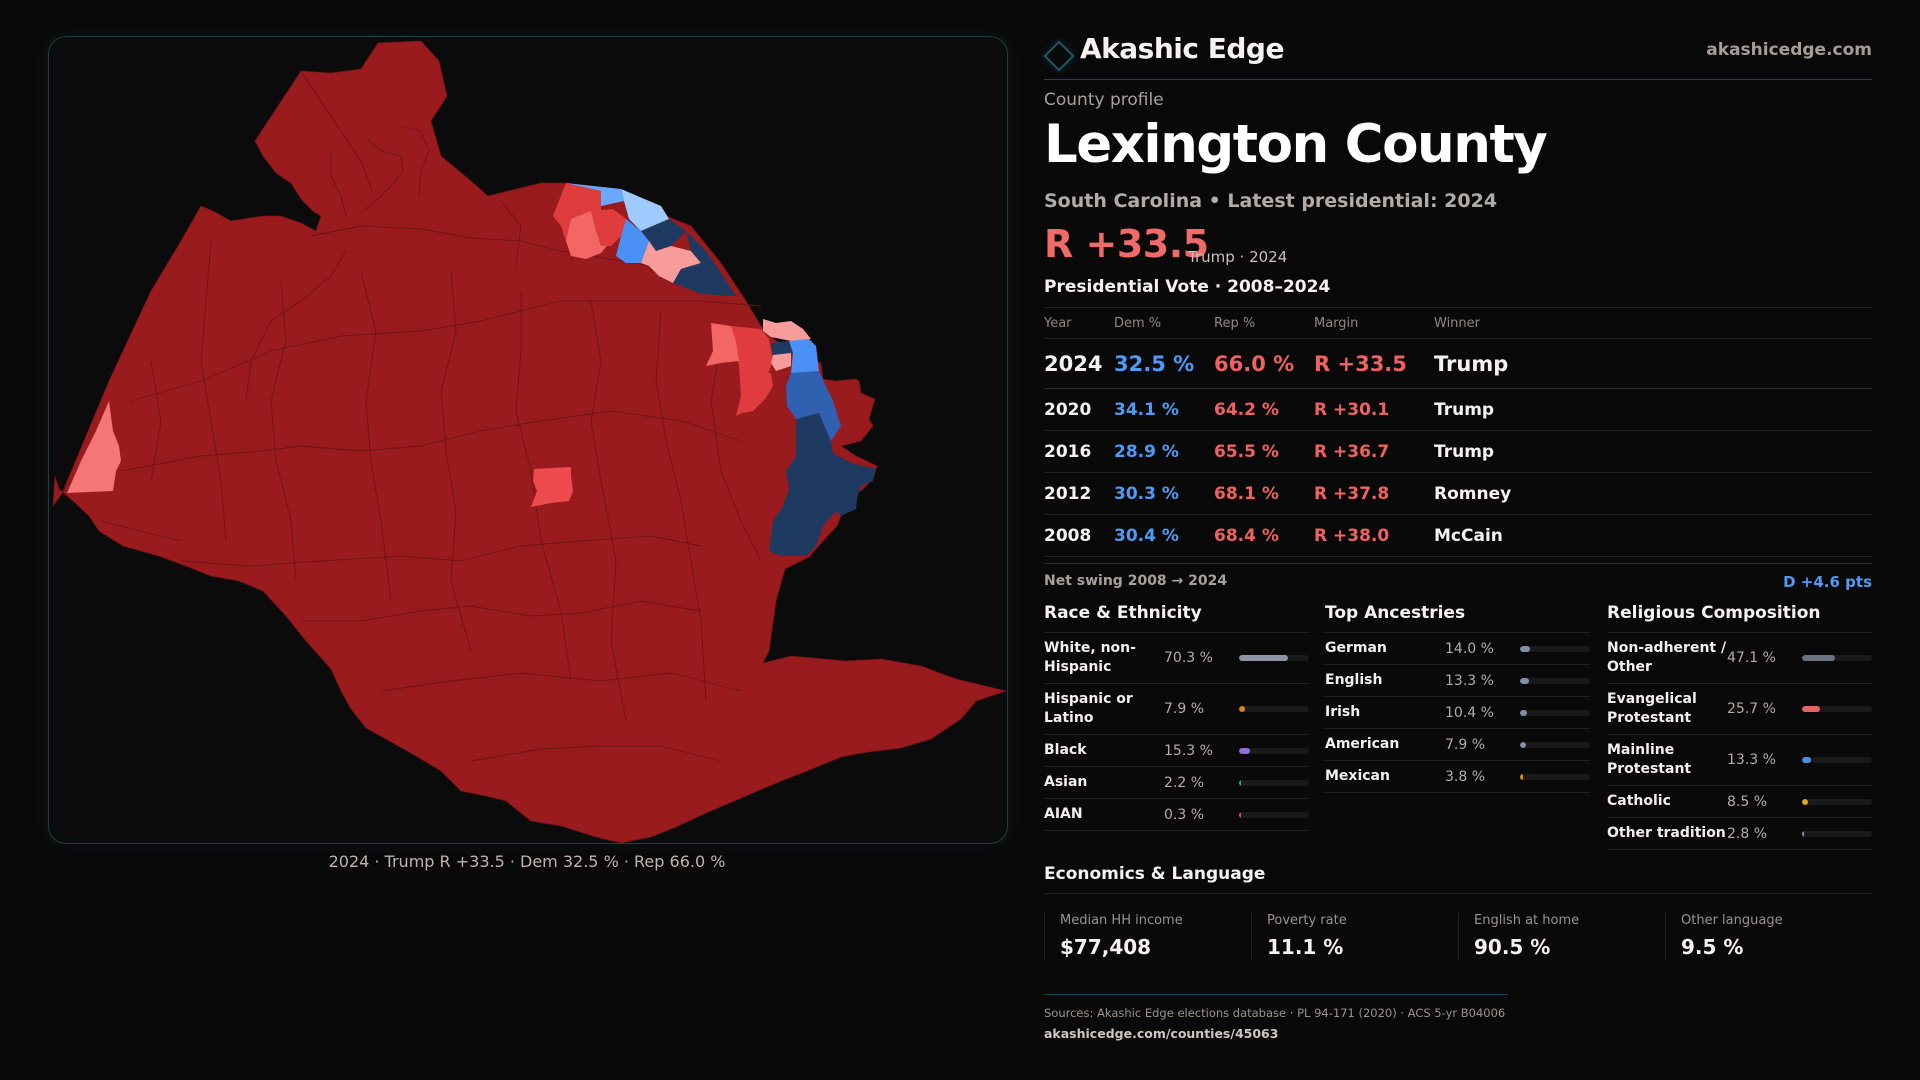 The width and height of the screenshot is (1920, 1080). Describe the element at coordinates (1747, 833) in the screenshot. I see `religion-value: 2.8 %` at that location.